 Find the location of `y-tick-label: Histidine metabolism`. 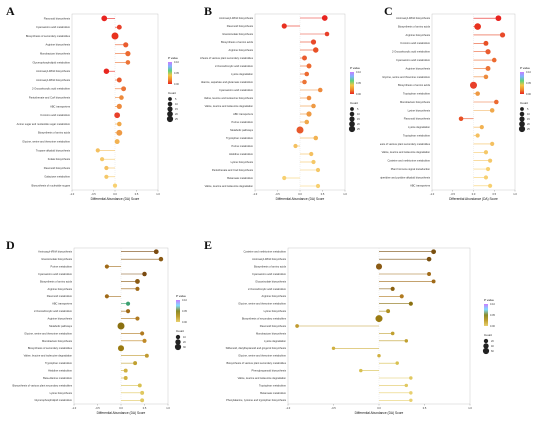

y-tick-label: Histidine metabolism is located at coordinates (241, 154).